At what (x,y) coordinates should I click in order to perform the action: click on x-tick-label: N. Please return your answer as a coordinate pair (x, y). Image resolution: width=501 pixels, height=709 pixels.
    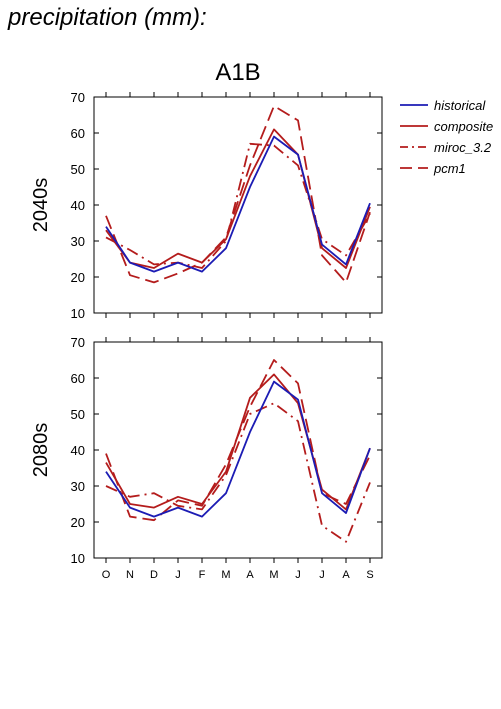
    Looking at the image, I should click on (130, 575).